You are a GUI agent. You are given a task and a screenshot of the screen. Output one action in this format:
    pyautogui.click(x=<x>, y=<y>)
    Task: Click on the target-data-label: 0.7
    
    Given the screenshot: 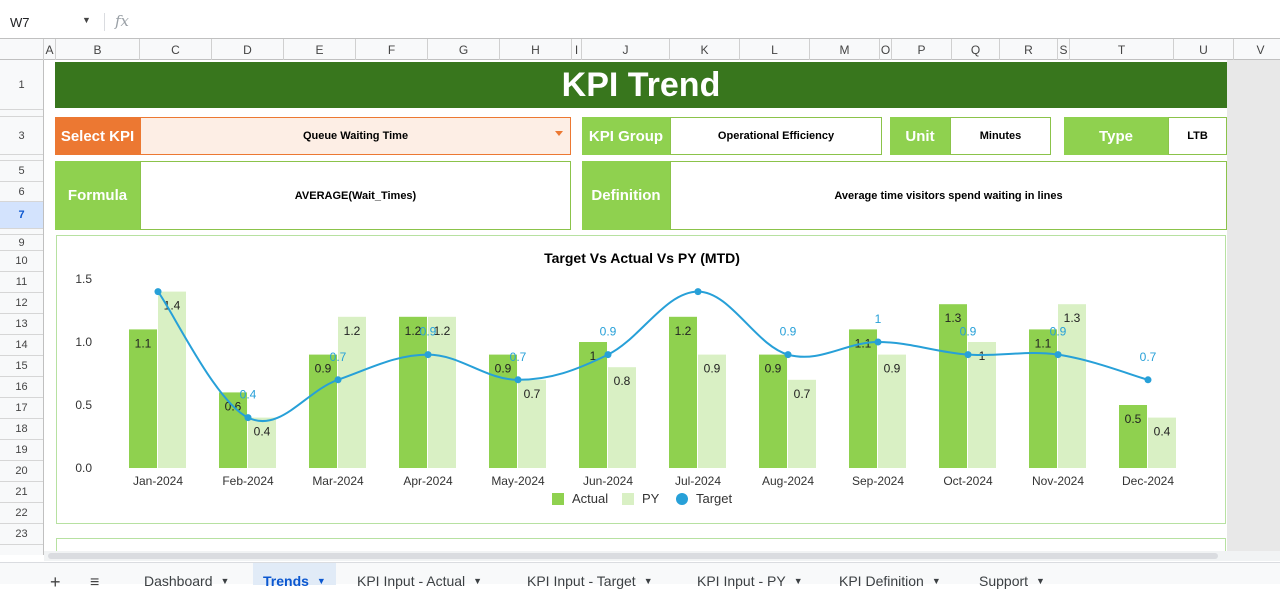 What is the action you would take?
    pyautogui.click(x=338, y=357)
    